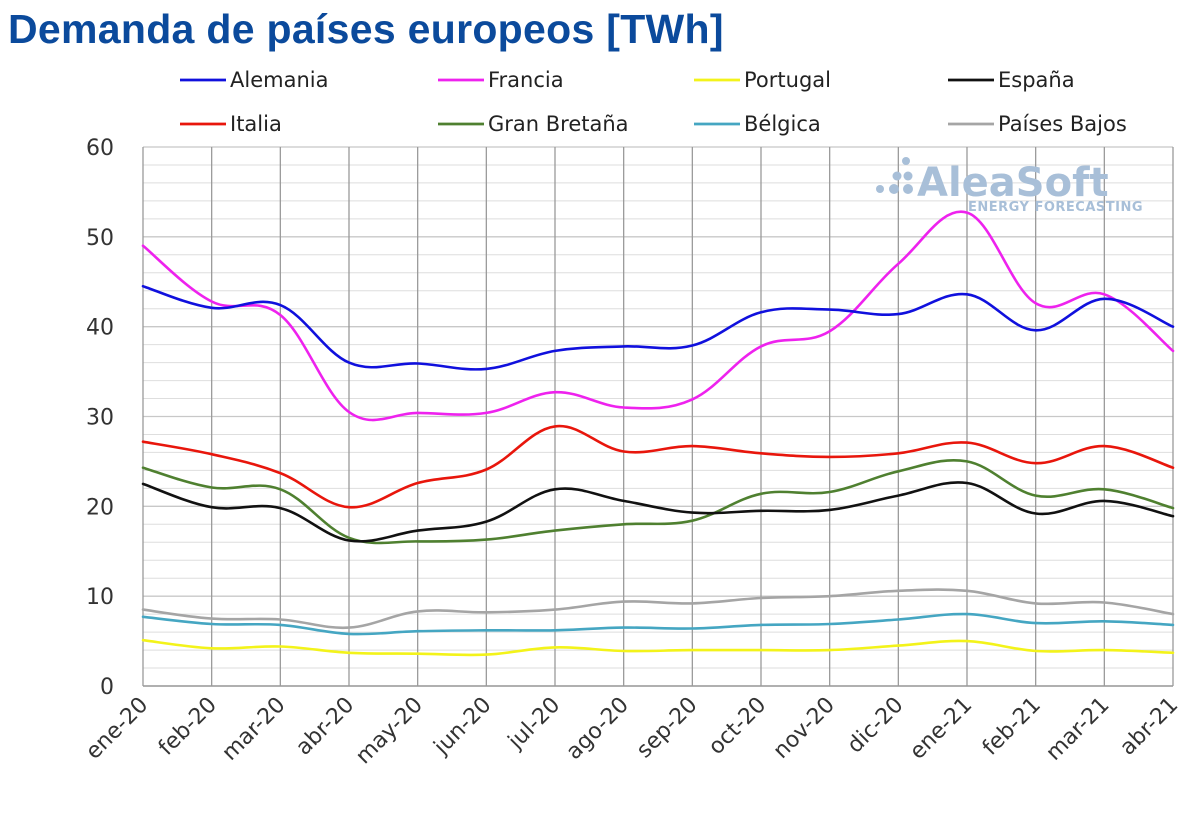 The image size is (1200, 831). I want to click on y-axis-ticks: 0 10 20 30 40 50 60, so click(100, 418).